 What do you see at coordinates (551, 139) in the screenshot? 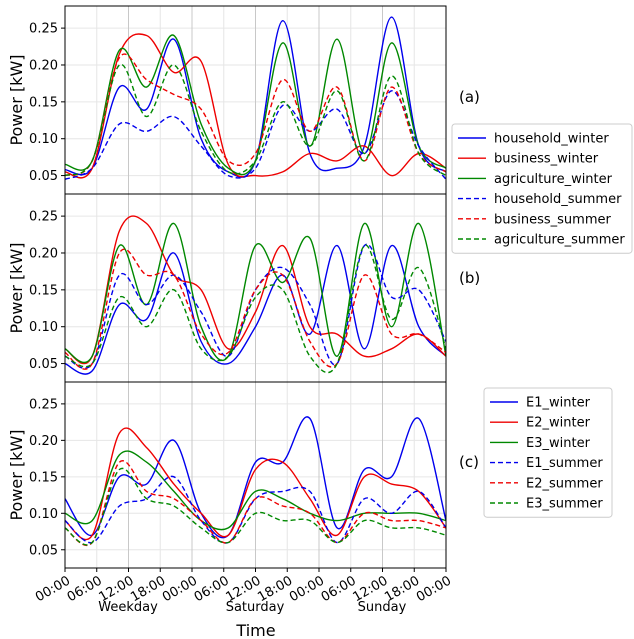
I see `legend-label: household_winter` at bounding box center [551, 139].